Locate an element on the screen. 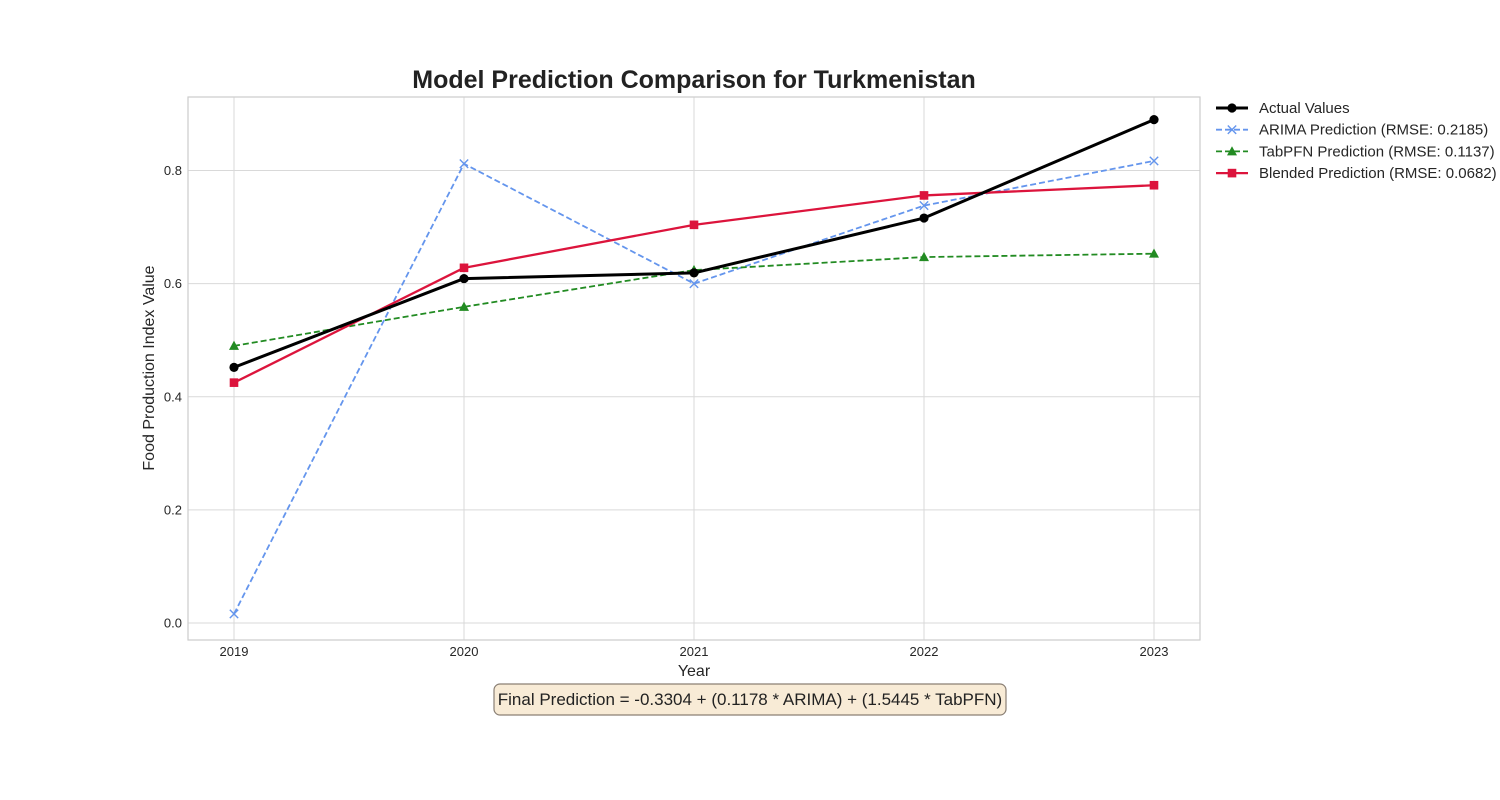  y-tick-label: 0.0 is located at coordinates (173, 623).